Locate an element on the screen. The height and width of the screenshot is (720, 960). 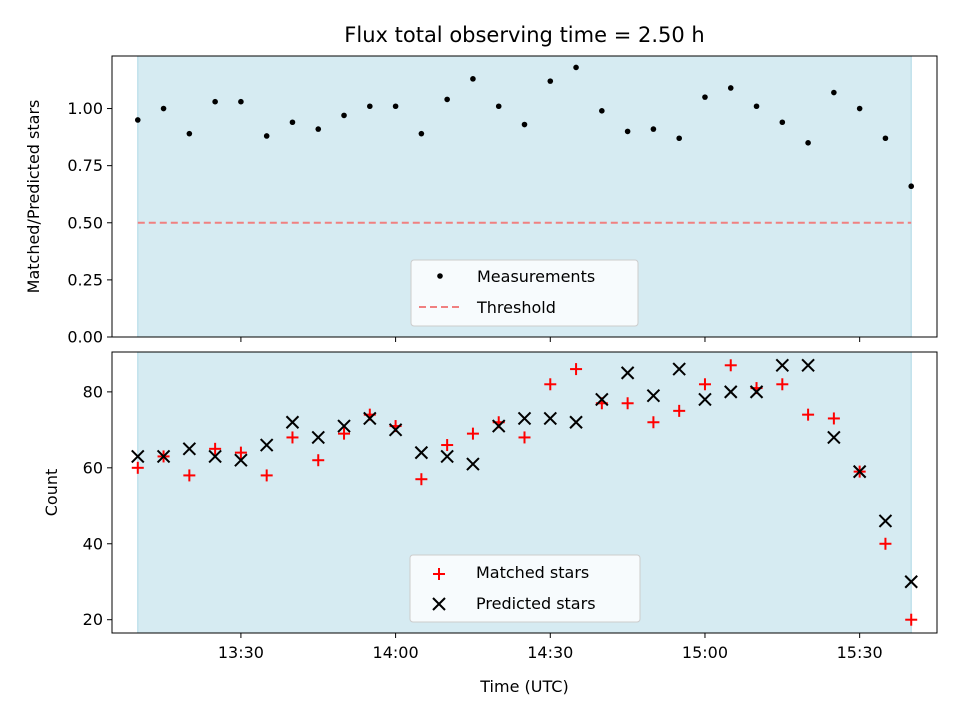
legend-matched-symbol is located at coordinates (439, 574).